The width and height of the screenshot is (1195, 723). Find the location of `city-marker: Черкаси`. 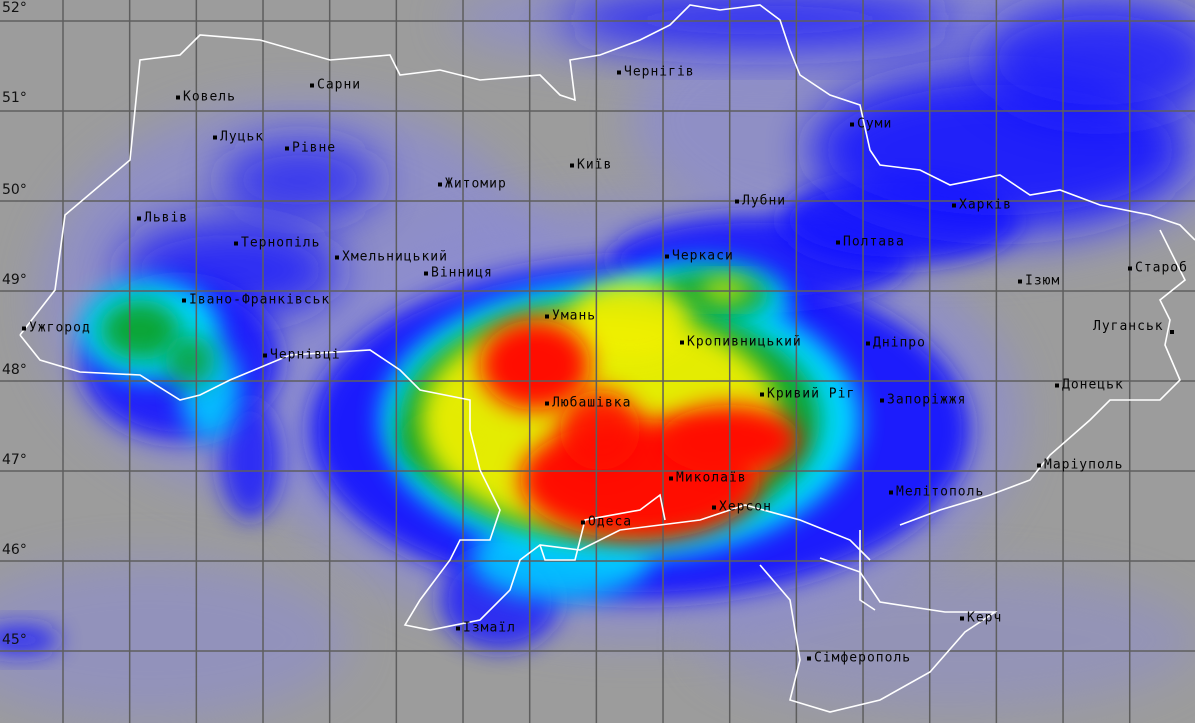

city-marker: Черкаси is located at coordinates (699, 256).